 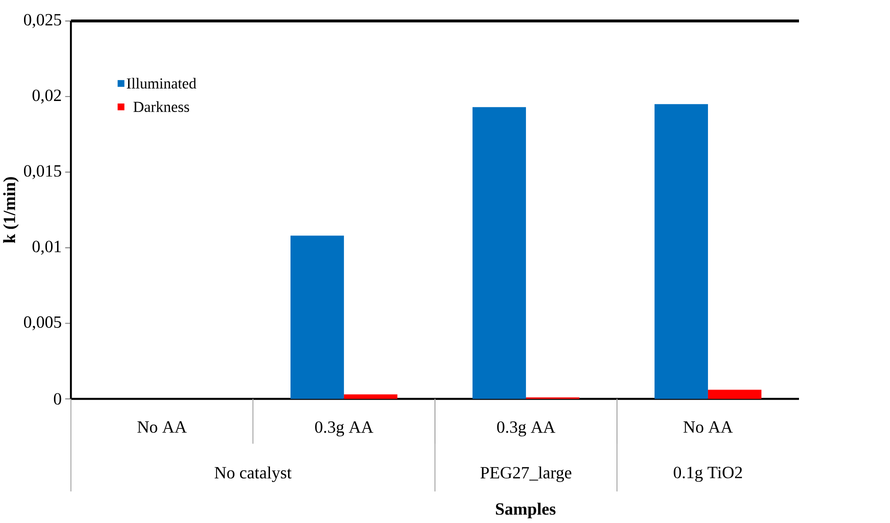 I want to click on y-axis-title: k (1/min), so click(x=11, y=210).